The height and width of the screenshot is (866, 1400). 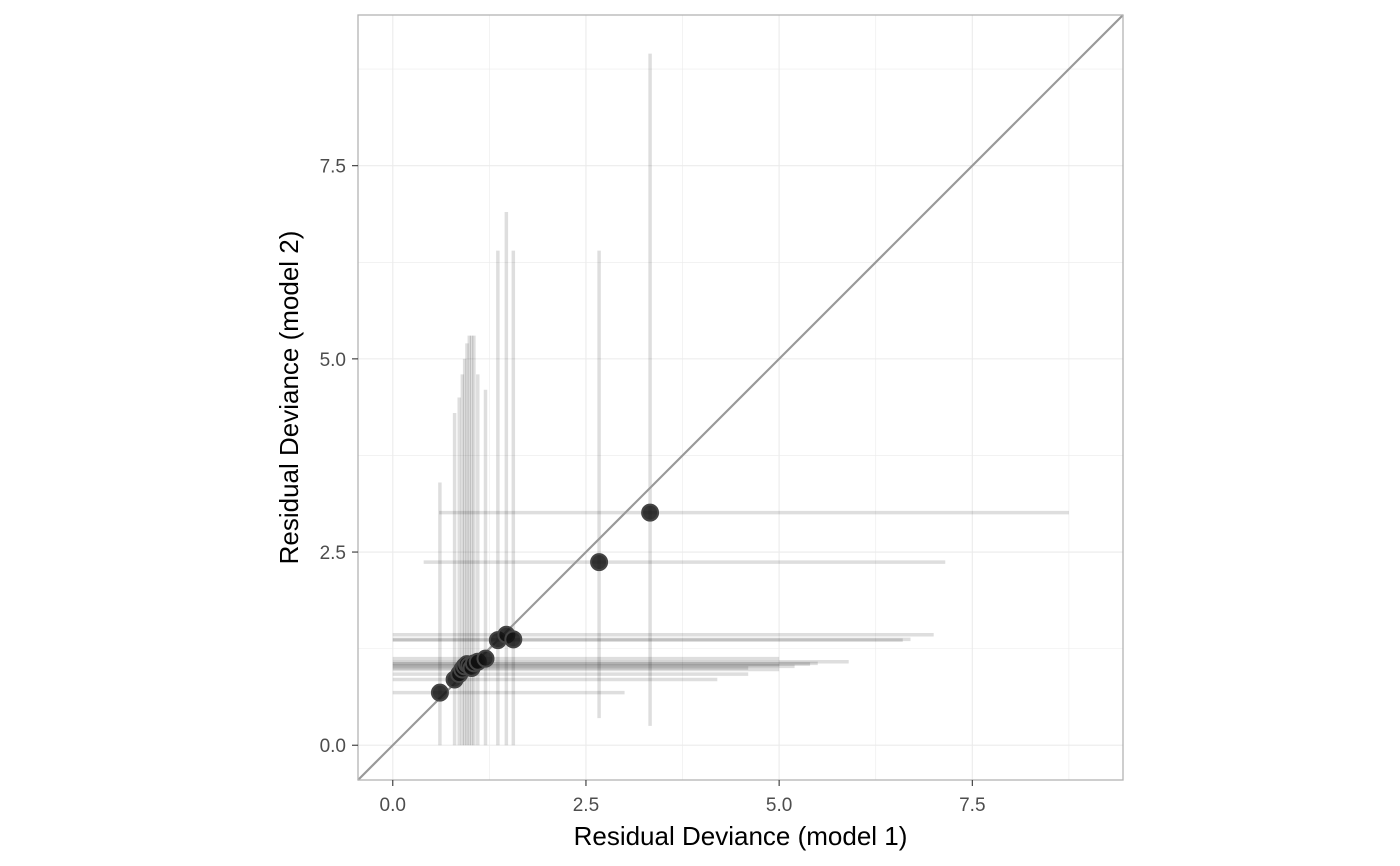 I want to click on y-axis-title: Residual Deviance (model 2), so click(x=289, y=398).